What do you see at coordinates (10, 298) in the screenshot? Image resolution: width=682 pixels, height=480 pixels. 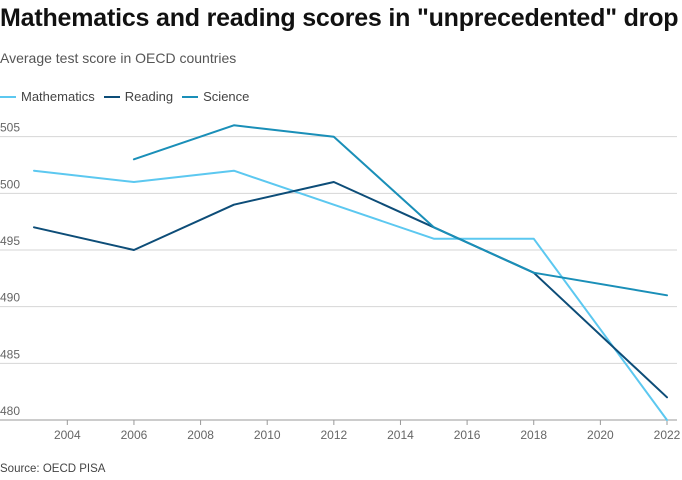 I see `y-tick-label-490: 490` at bounding box center [10, 298].